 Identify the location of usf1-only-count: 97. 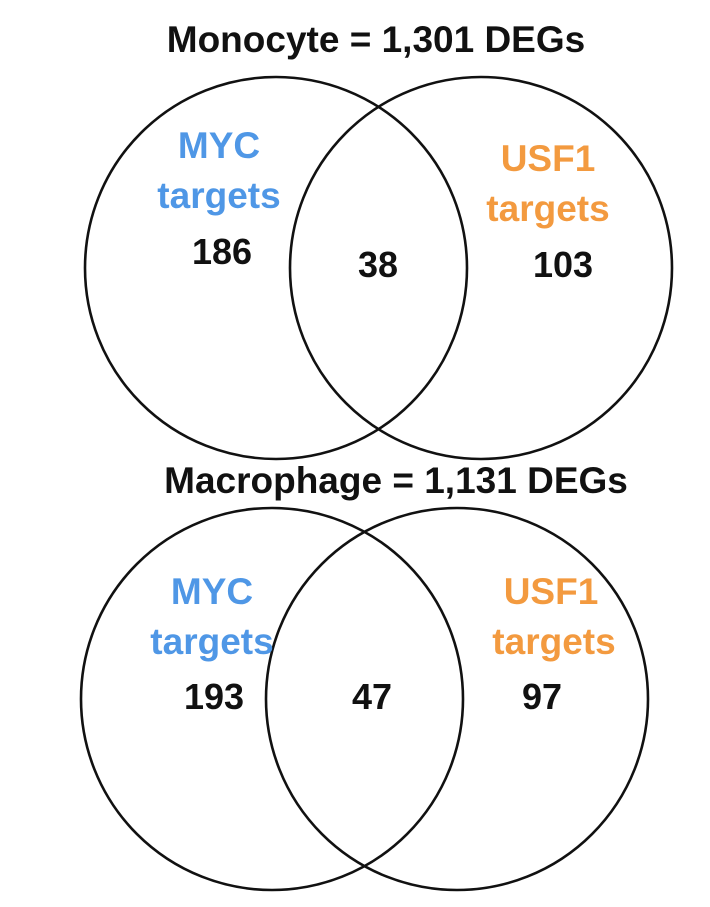
(542, 696).